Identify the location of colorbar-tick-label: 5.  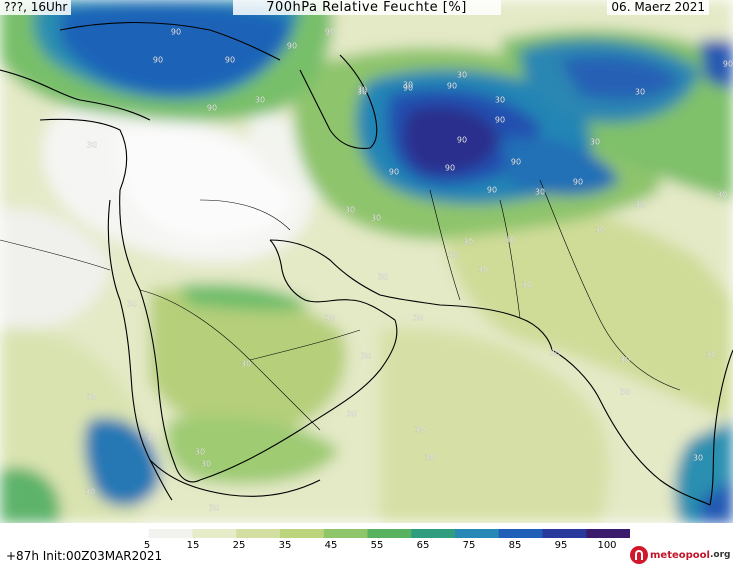
(147, 545).